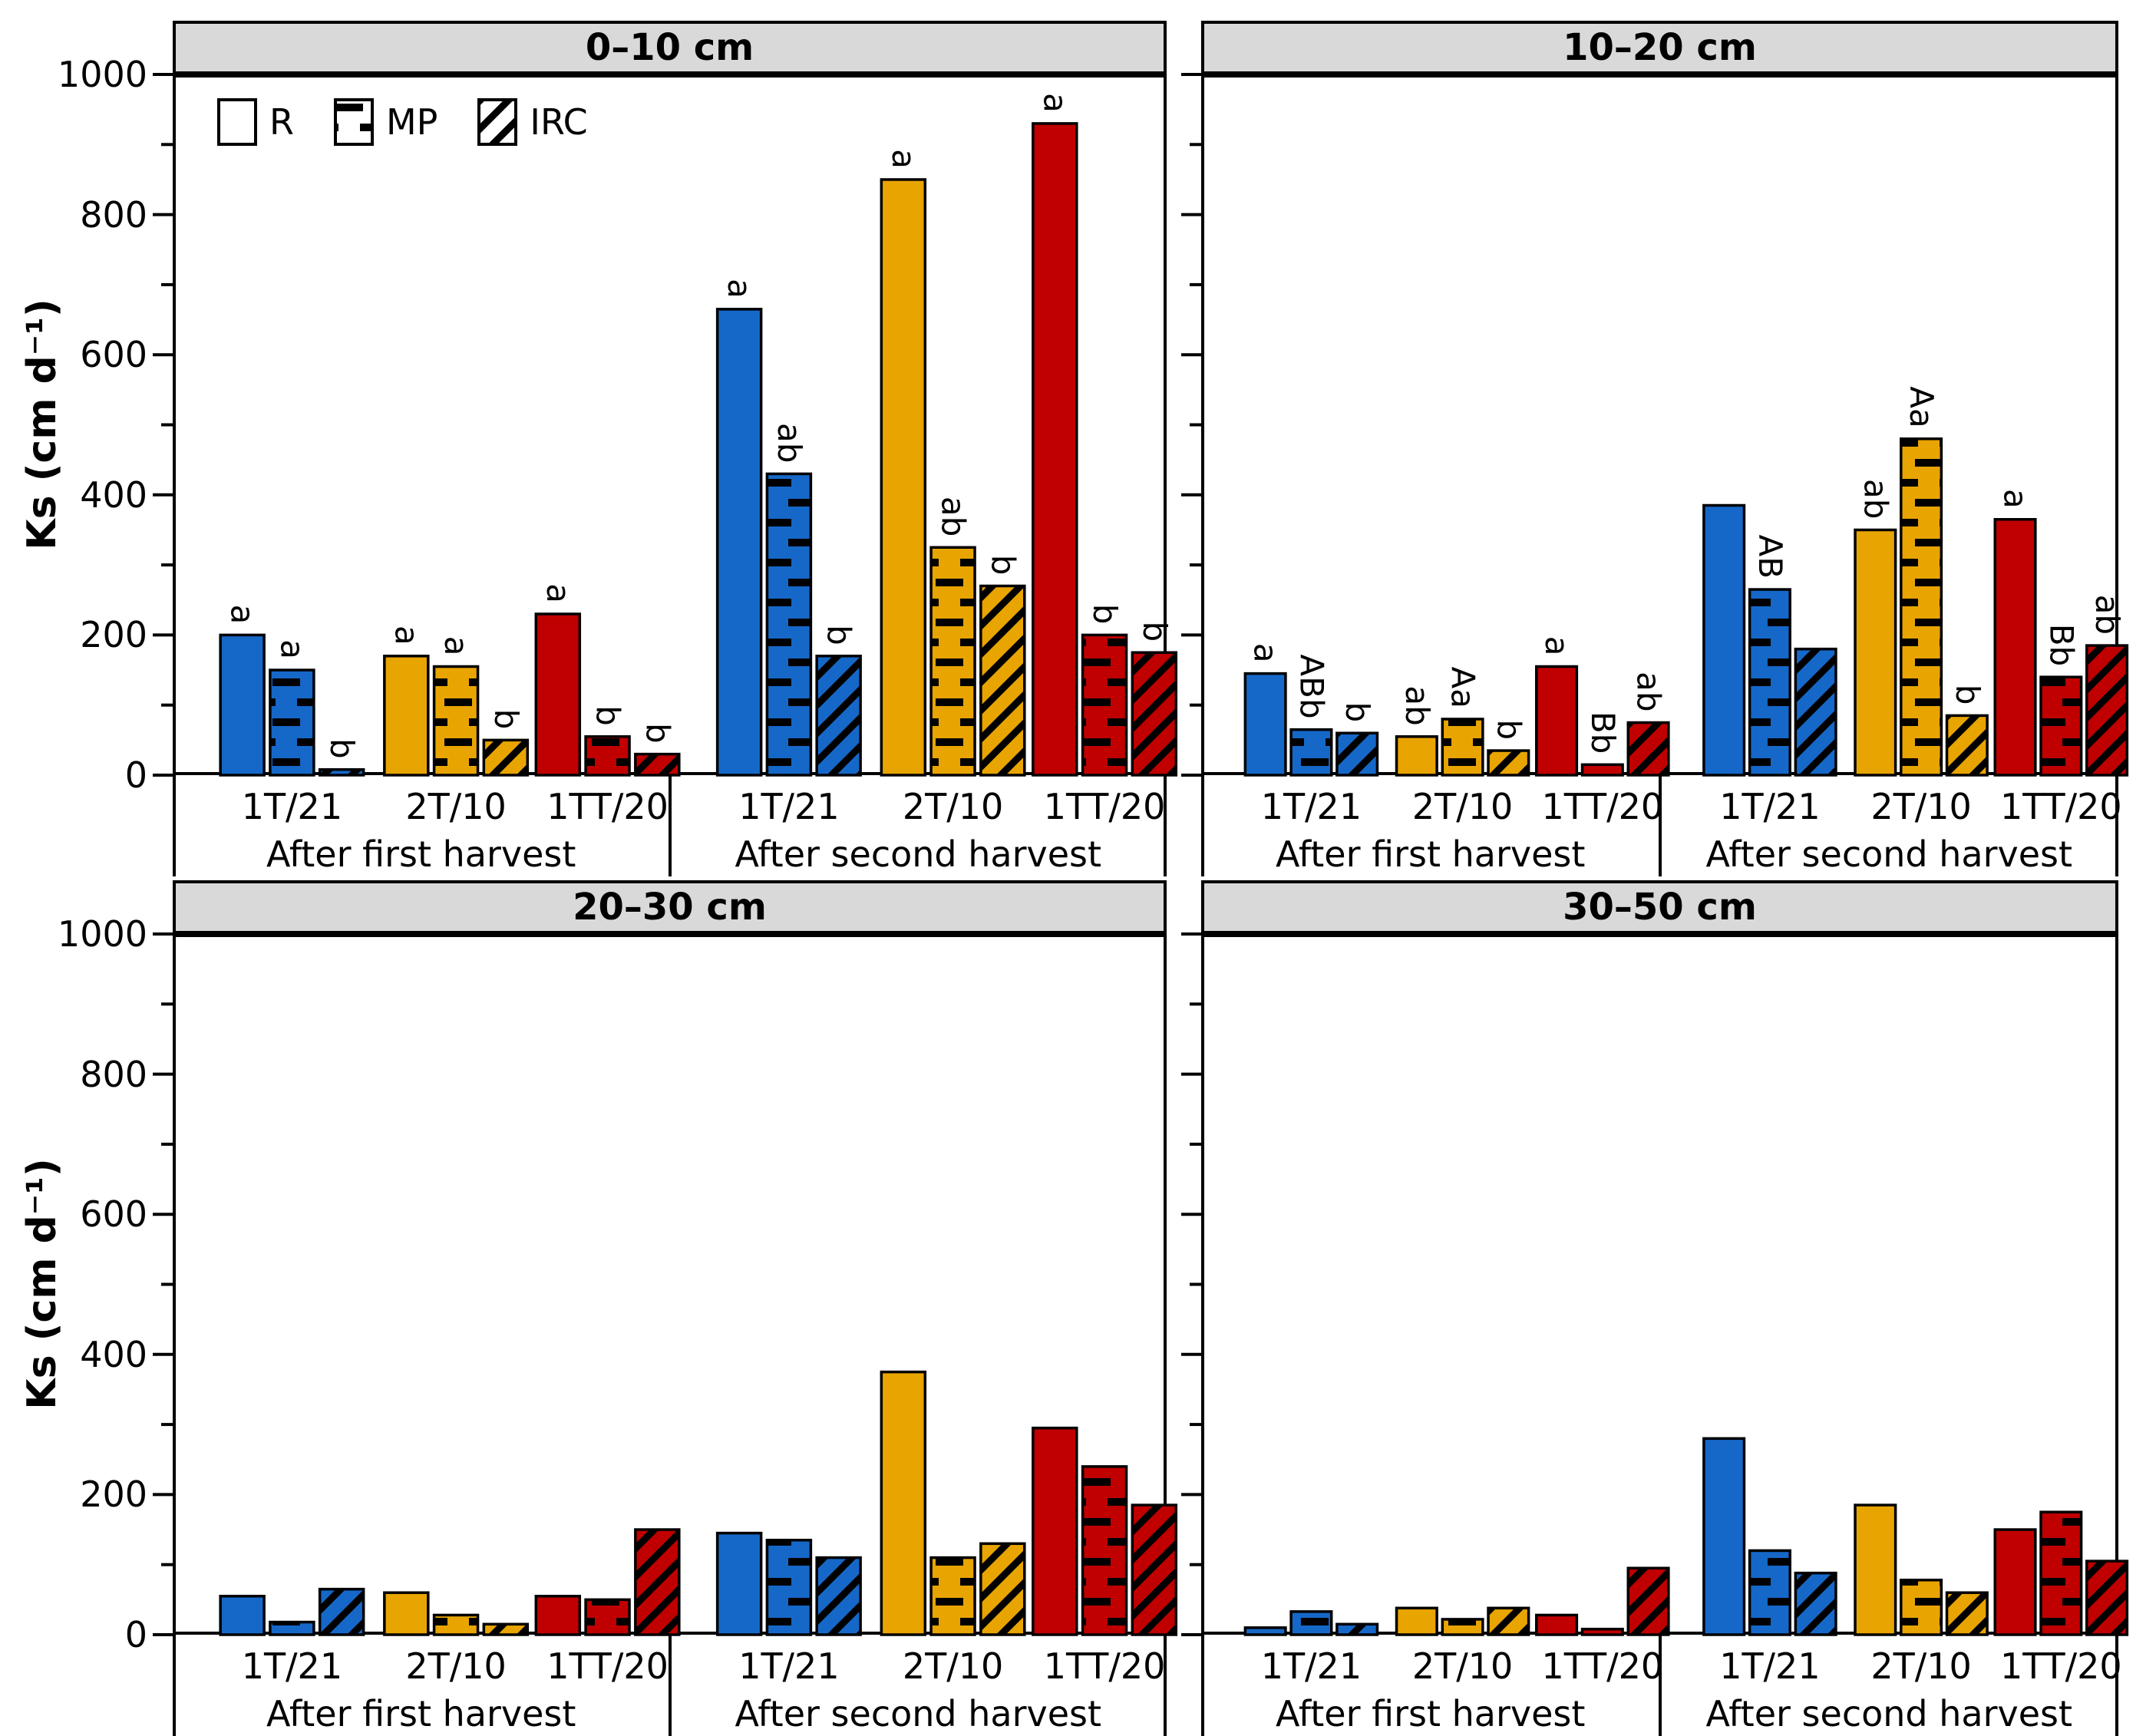 The height and width of the screenshot is (1736, 2146). I want to click on legend-item-IRC: IRC, so click(532, 122).